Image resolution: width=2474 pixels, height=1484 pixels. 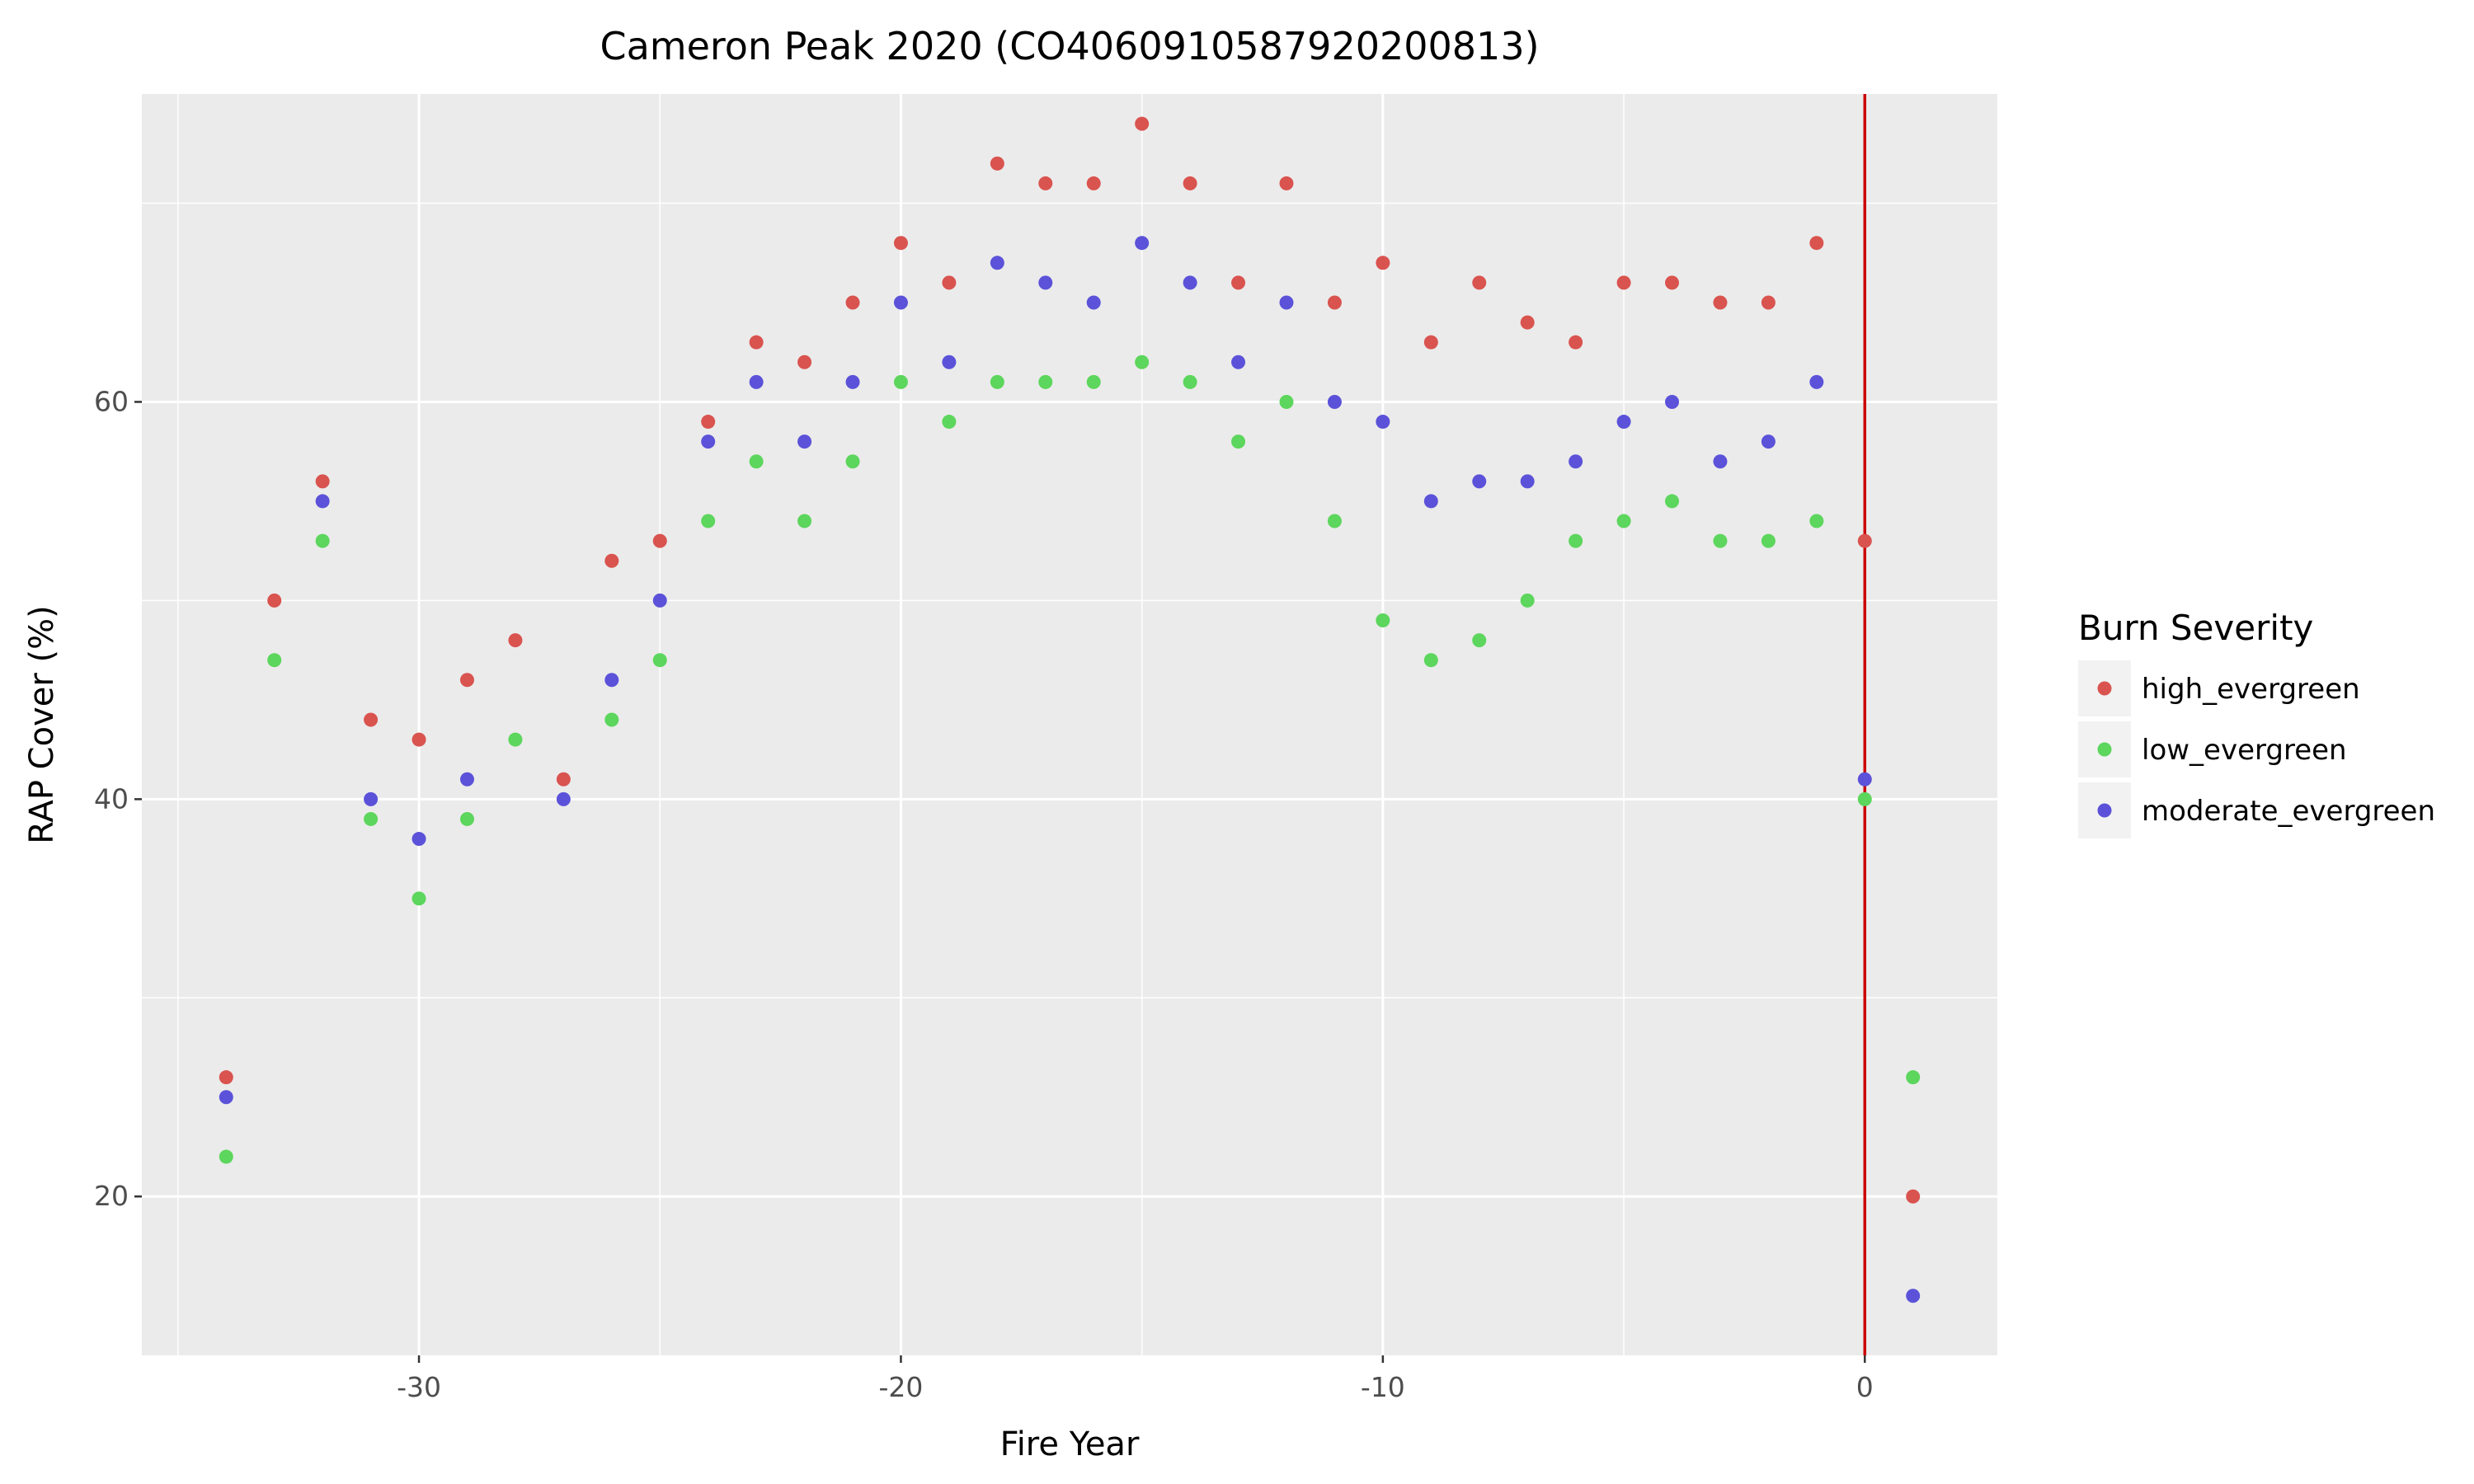 I want to click on y-axis-ticks: 20 40 60, so click(x=118, y=798).